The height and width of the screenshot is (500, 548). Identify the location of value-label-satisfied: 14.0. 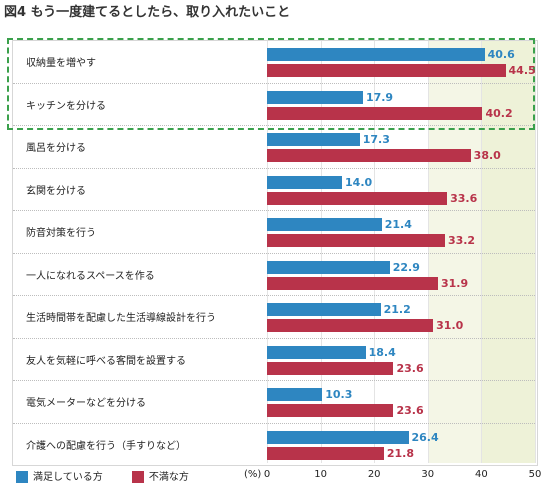
(359, 182).